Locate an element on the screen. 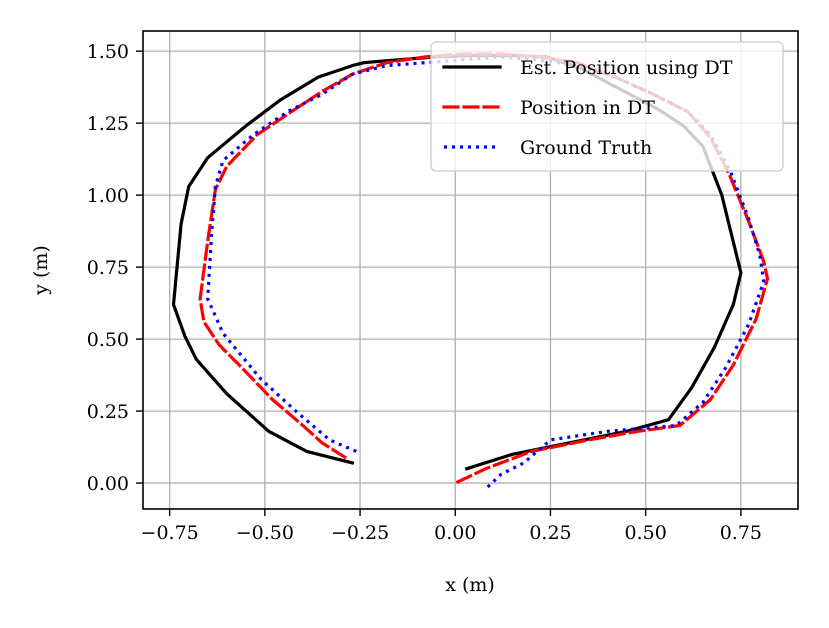 Image resolution: width=829 pixels, height=628 pixels. x-tick-label: −0.75 is located at coordinates (170, 533).